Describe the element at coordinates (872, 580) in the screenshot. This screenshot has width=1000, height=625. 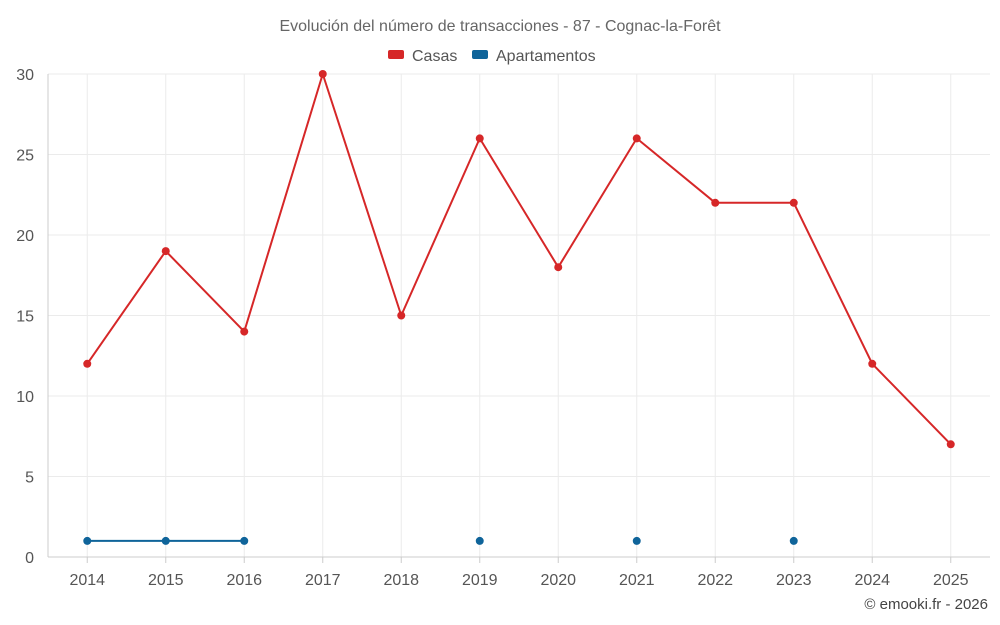
I see `x-tick-label-2024: 2024` at that location.